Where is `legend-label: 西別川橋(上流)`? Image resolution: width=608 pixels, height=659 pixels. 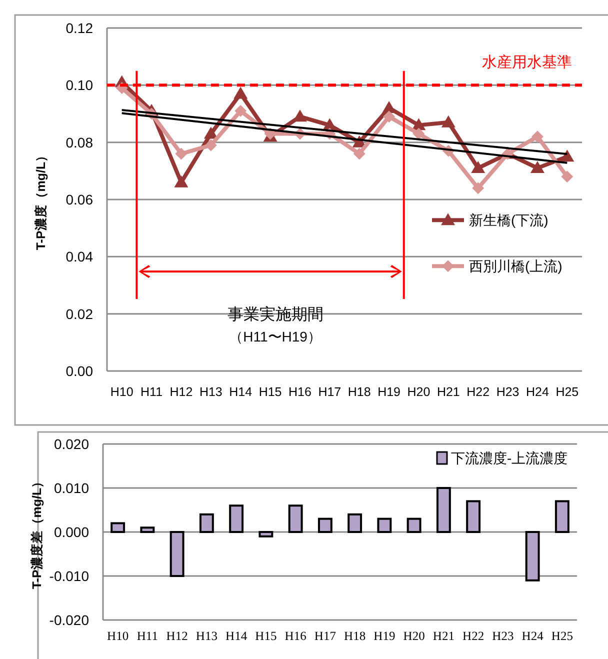
legend-label: 西別川橋(上流) is located at coordinates (515, 266).